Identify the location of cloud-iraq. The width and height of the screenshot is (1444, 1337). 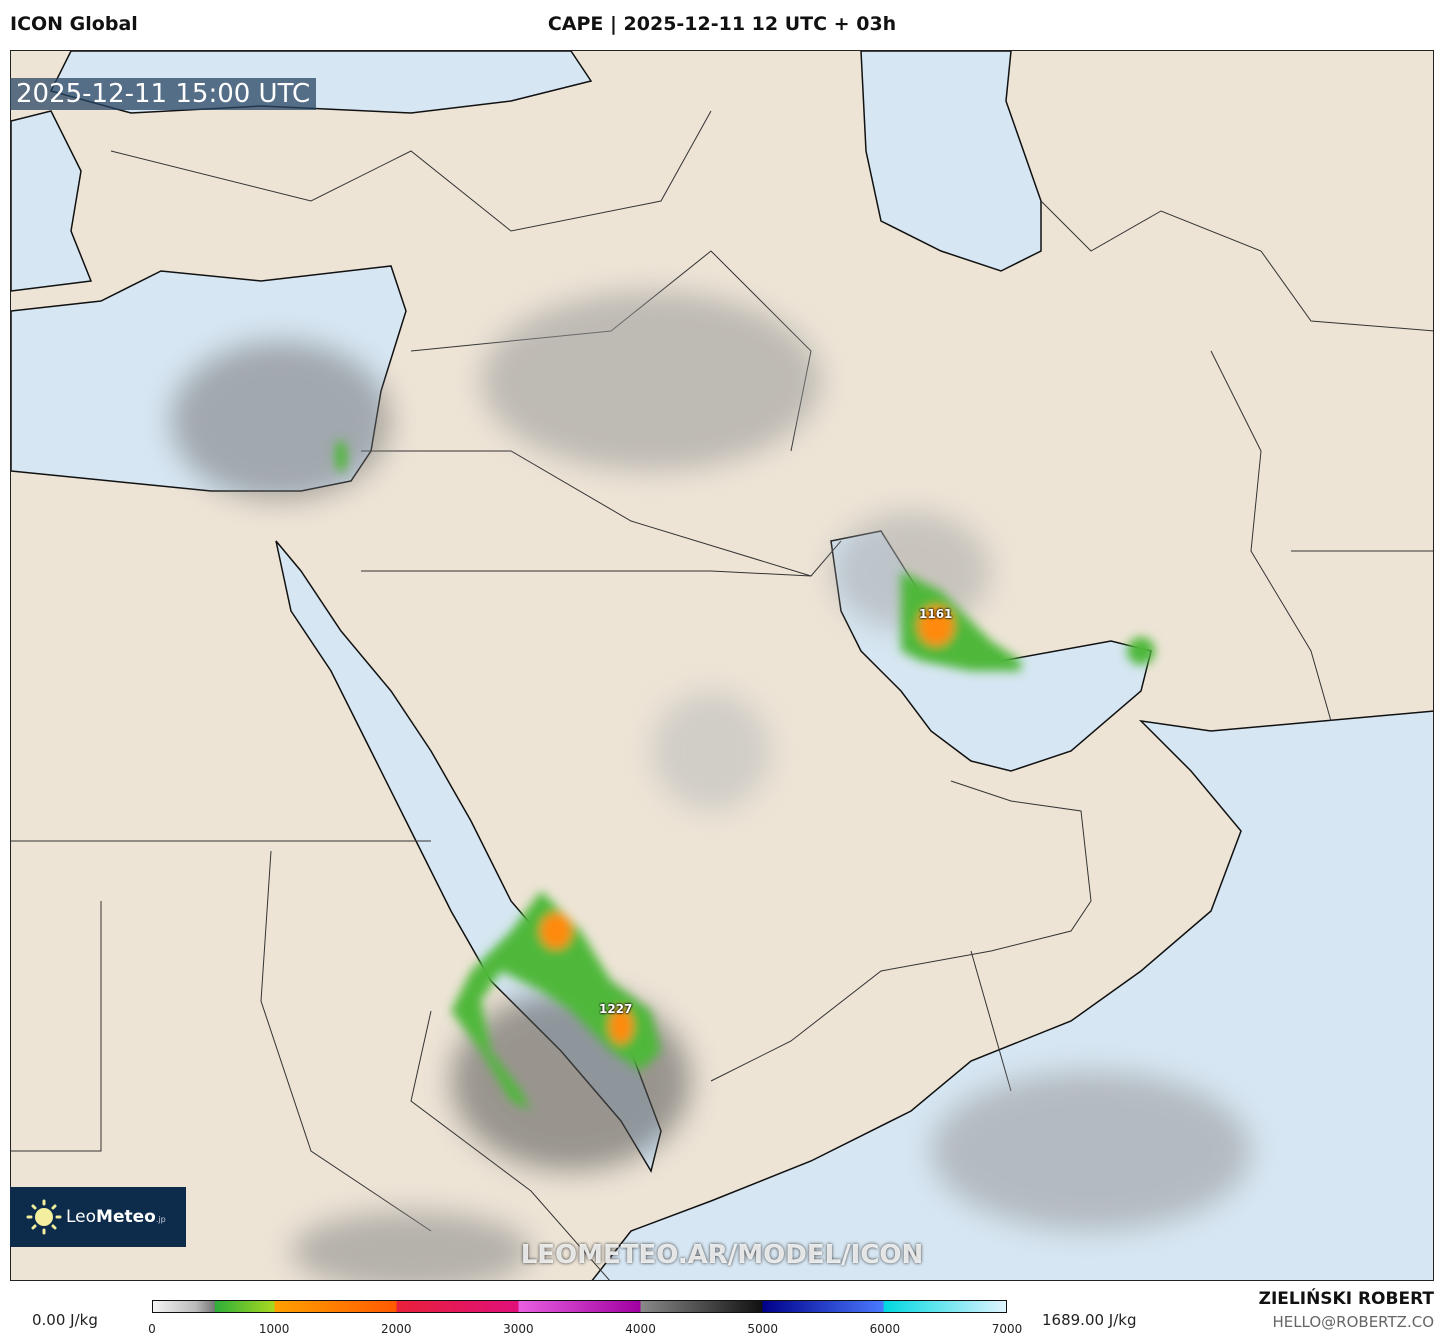
(651, 381).